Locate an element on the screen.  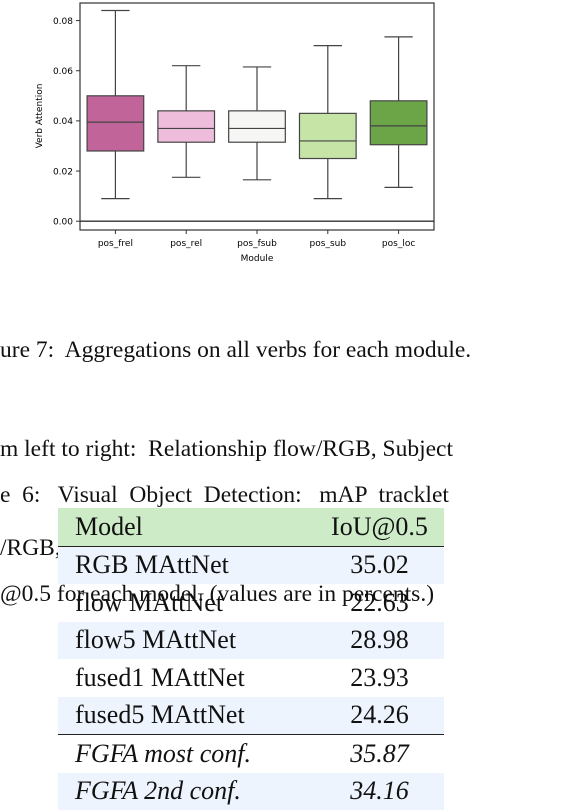
x-tick-label: pos_fsub is located at coordinates (257, 244).